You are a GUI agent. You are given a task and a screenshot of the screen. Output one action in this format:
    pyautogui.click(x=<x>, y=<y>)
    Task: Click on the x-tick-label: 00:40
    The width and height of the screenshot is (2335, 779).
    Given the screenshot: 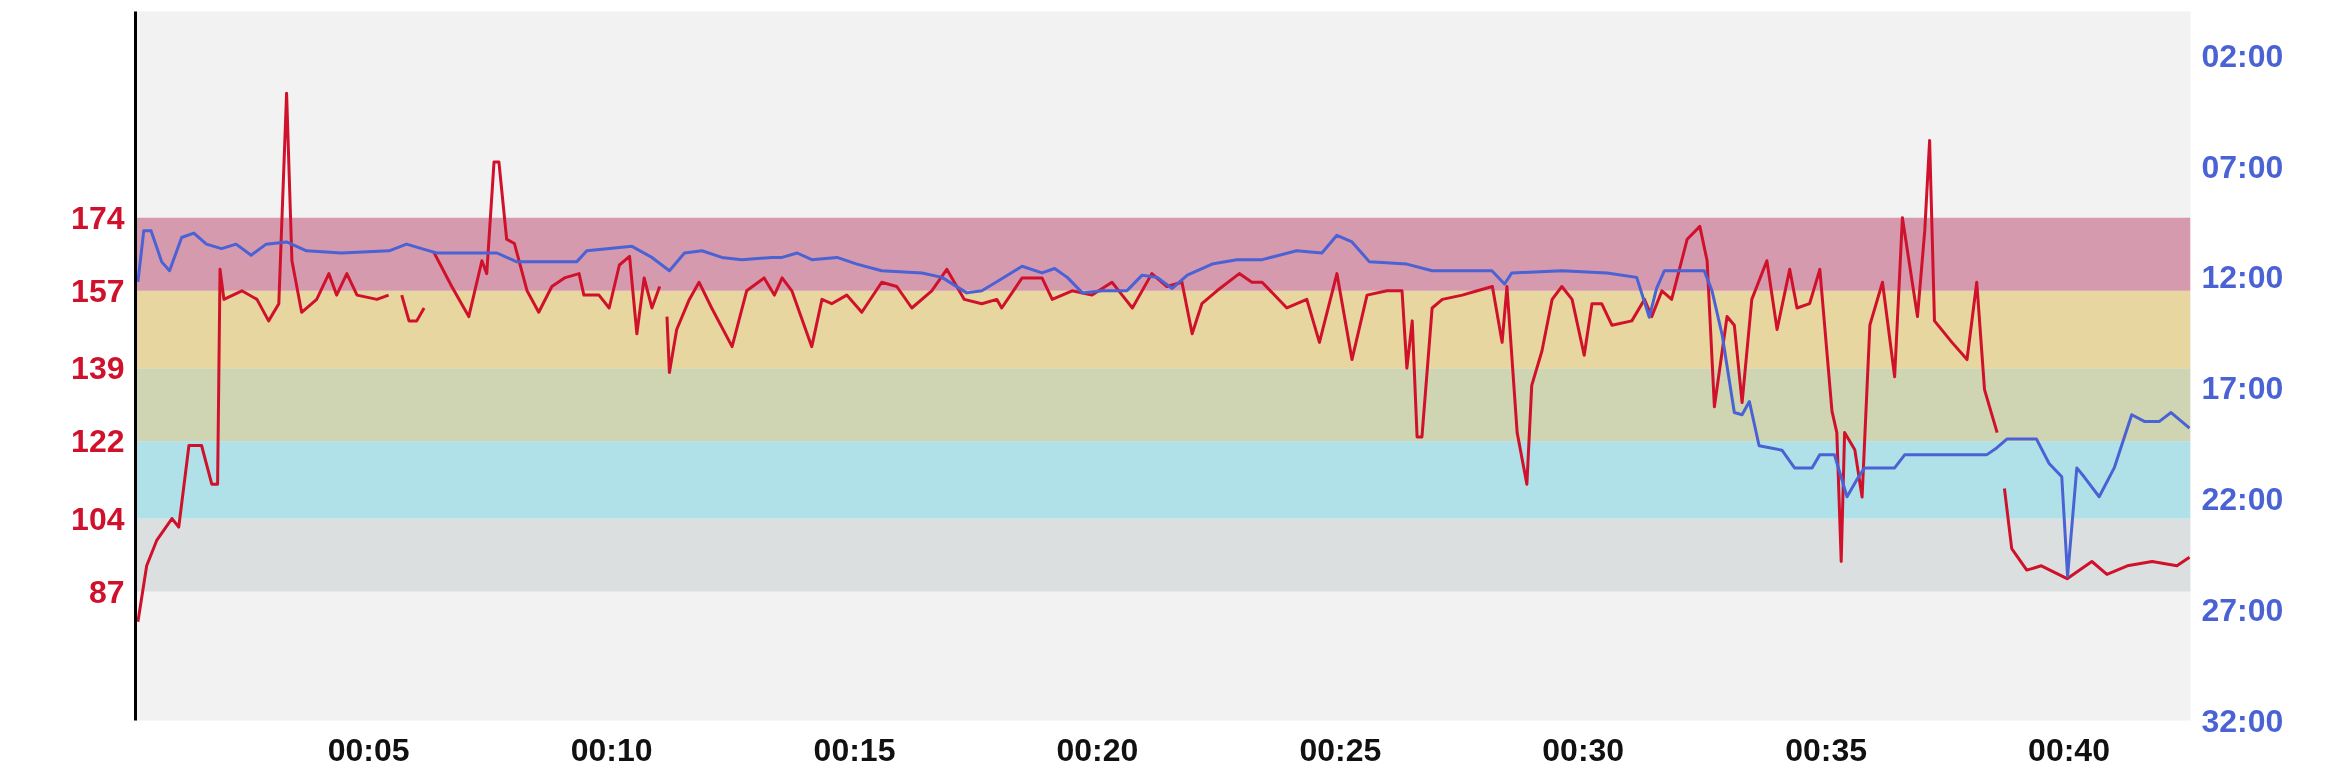 What is the action you would take?
    pyautogui.click(x=2069, y=749)
    